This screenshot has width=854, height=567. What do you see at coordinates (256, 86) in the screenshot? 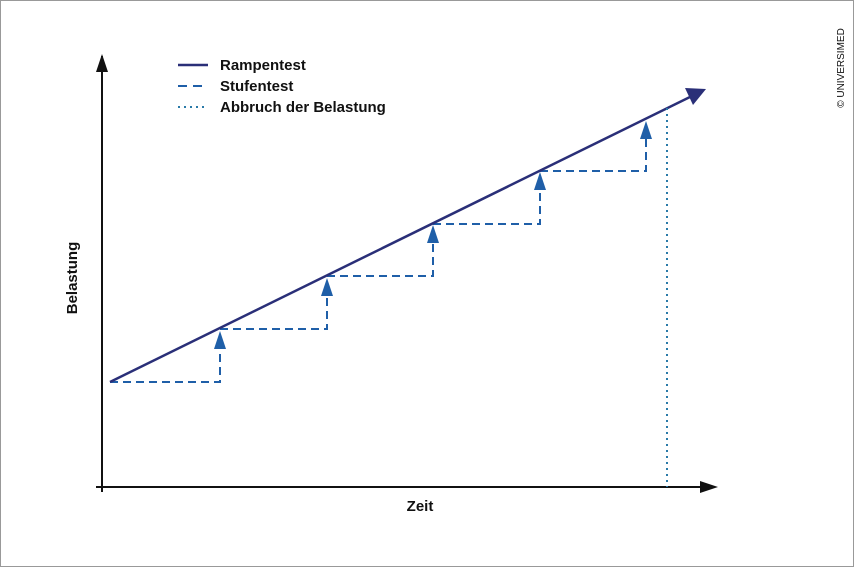
I see `legend-label: Stufentest` at bounding box center [256, 86].